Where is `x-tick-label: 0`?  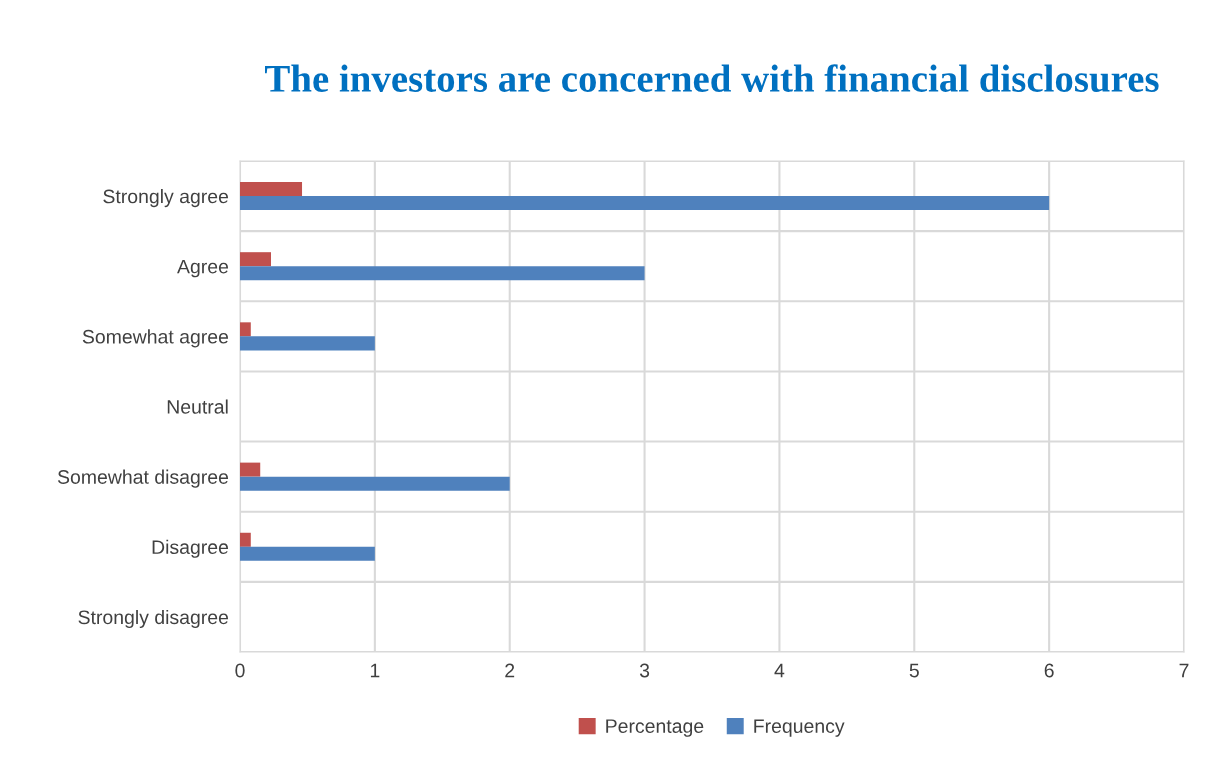 x-tick-label: 0 is located at coordinates (240, 670).